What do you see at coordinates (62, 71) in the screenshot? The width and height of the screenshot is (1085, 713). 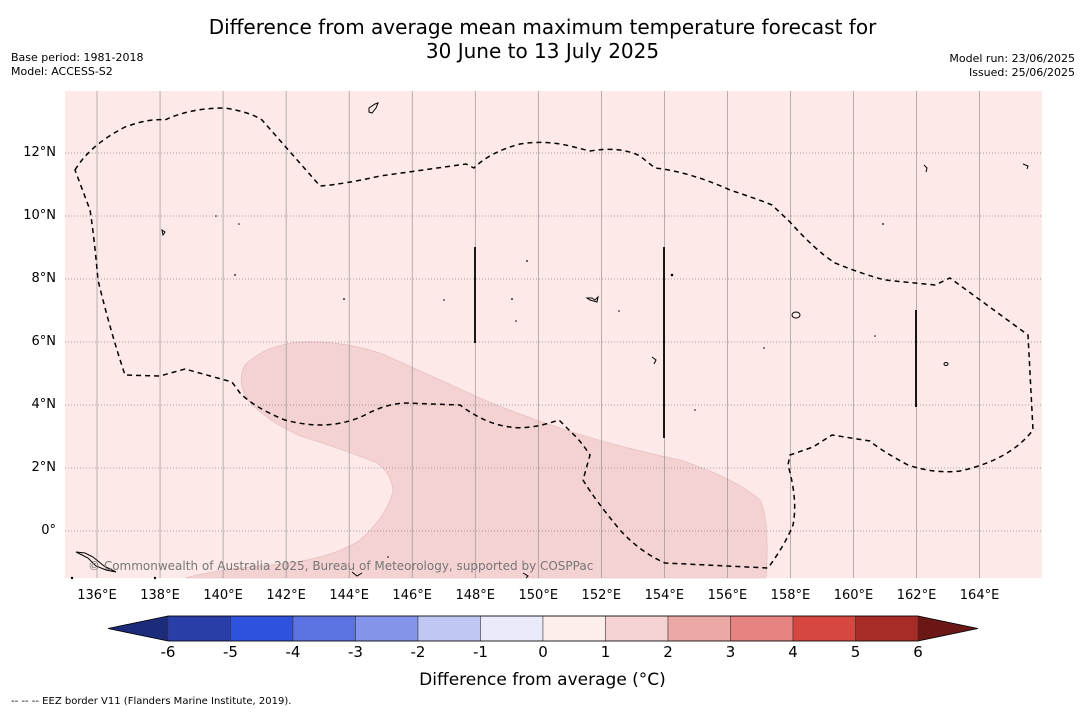 I see `model-name: Model: ACCESS-S2` at bounding box center [62, 71].